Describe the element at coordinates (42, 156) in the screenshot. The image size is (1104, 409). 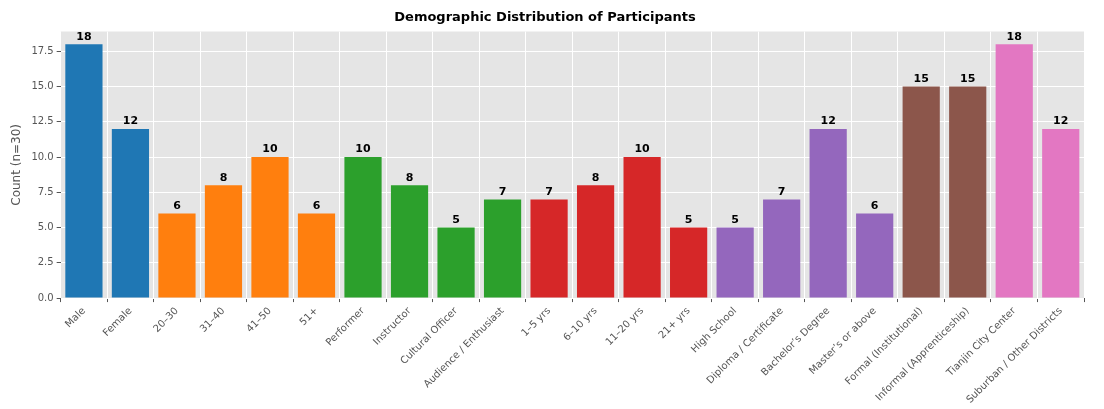
I see `y-tick-label: 10.0` at that location.